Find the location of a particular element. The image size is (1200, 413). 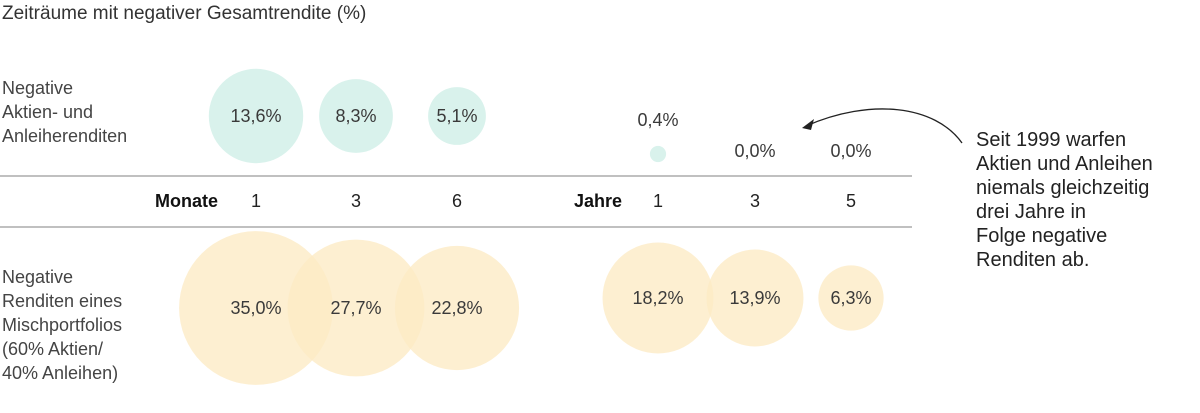

annotation-line: Renditen ab. is located at coordinates (1033, 260).